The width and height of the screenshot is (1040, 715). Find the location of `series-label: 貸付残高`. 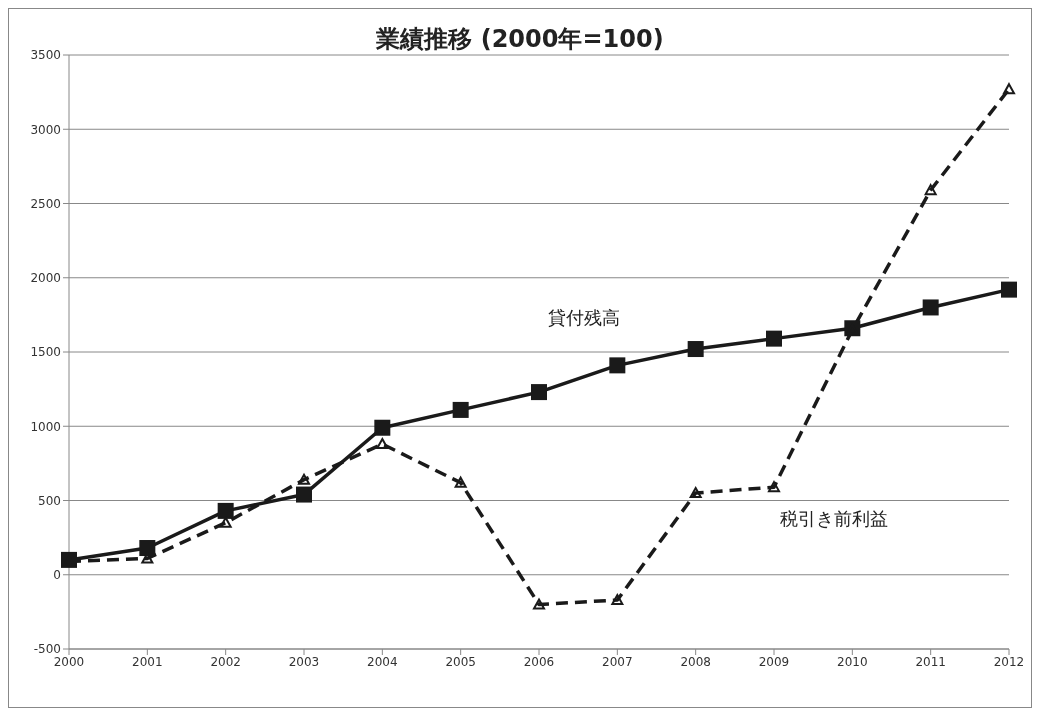

series-label: 貸付残高 is located at coordinates (584, 318).